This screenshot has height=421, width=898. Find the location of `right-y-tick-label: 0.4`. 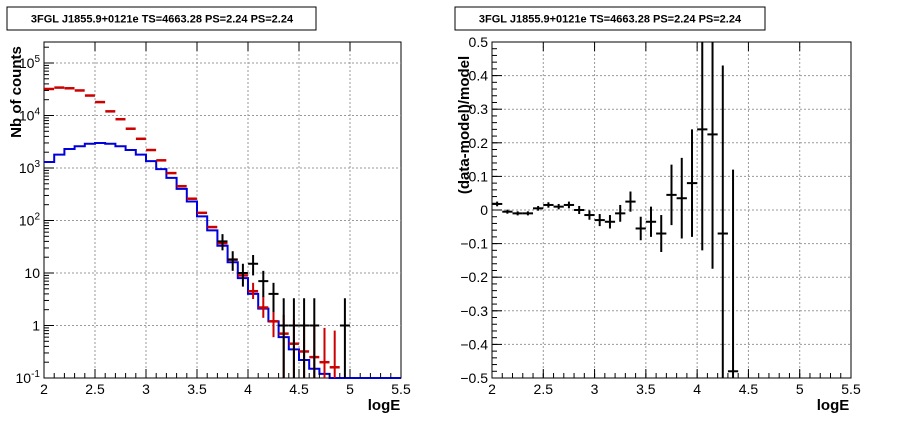

right-y-tick-label: 0.4 is located at coordinates (479, 76).